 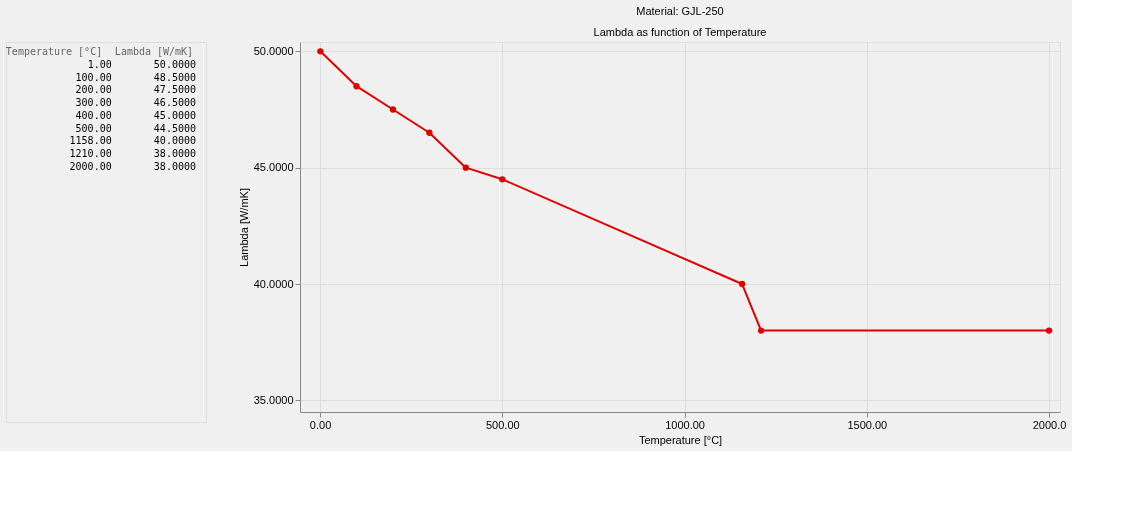 What do you see at coordinates (135, 128) in the screenshot?
I see `text: 500.00 44.5000` at bounding box center [135, 128].